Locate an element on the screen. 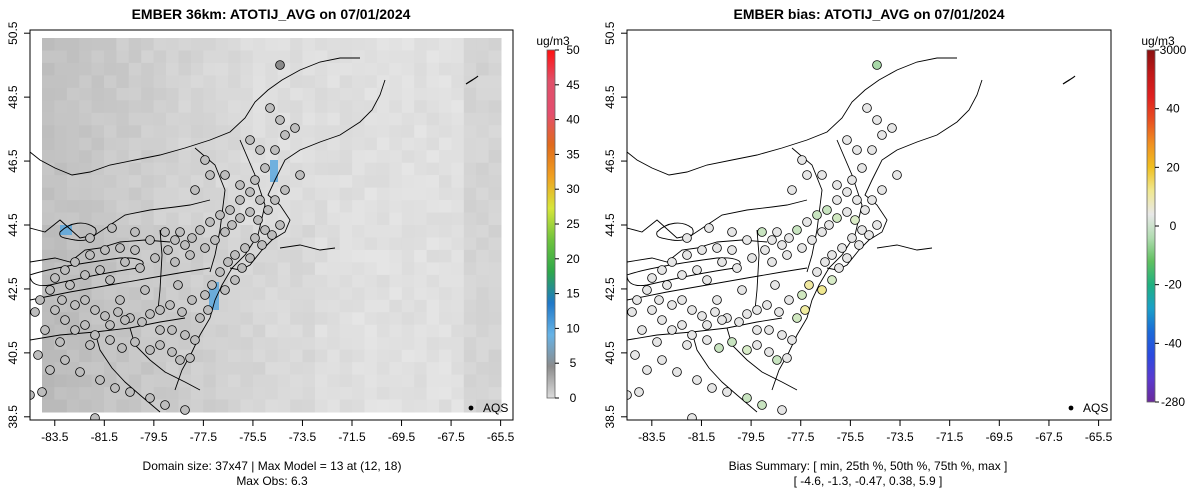  colorbar-tick-label: 30 is located at coordinates (573, 189).